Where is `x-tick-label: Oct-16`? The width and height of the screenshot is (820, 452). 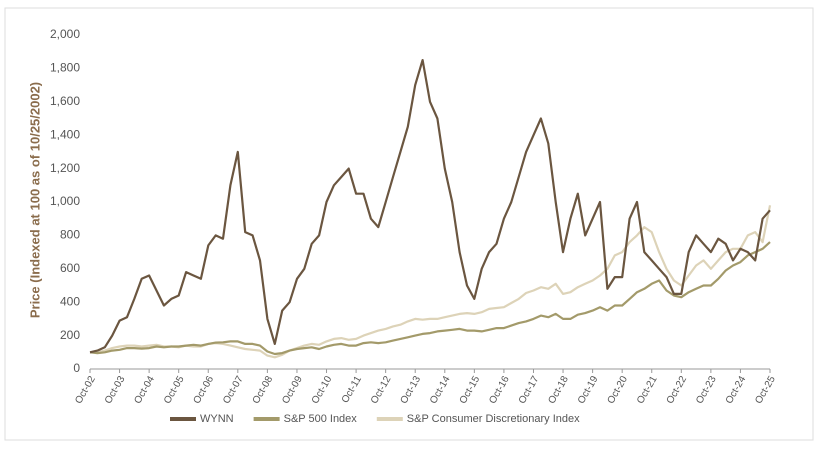 x-tick-label: Oct-16 is located at coordinates (499, 390).